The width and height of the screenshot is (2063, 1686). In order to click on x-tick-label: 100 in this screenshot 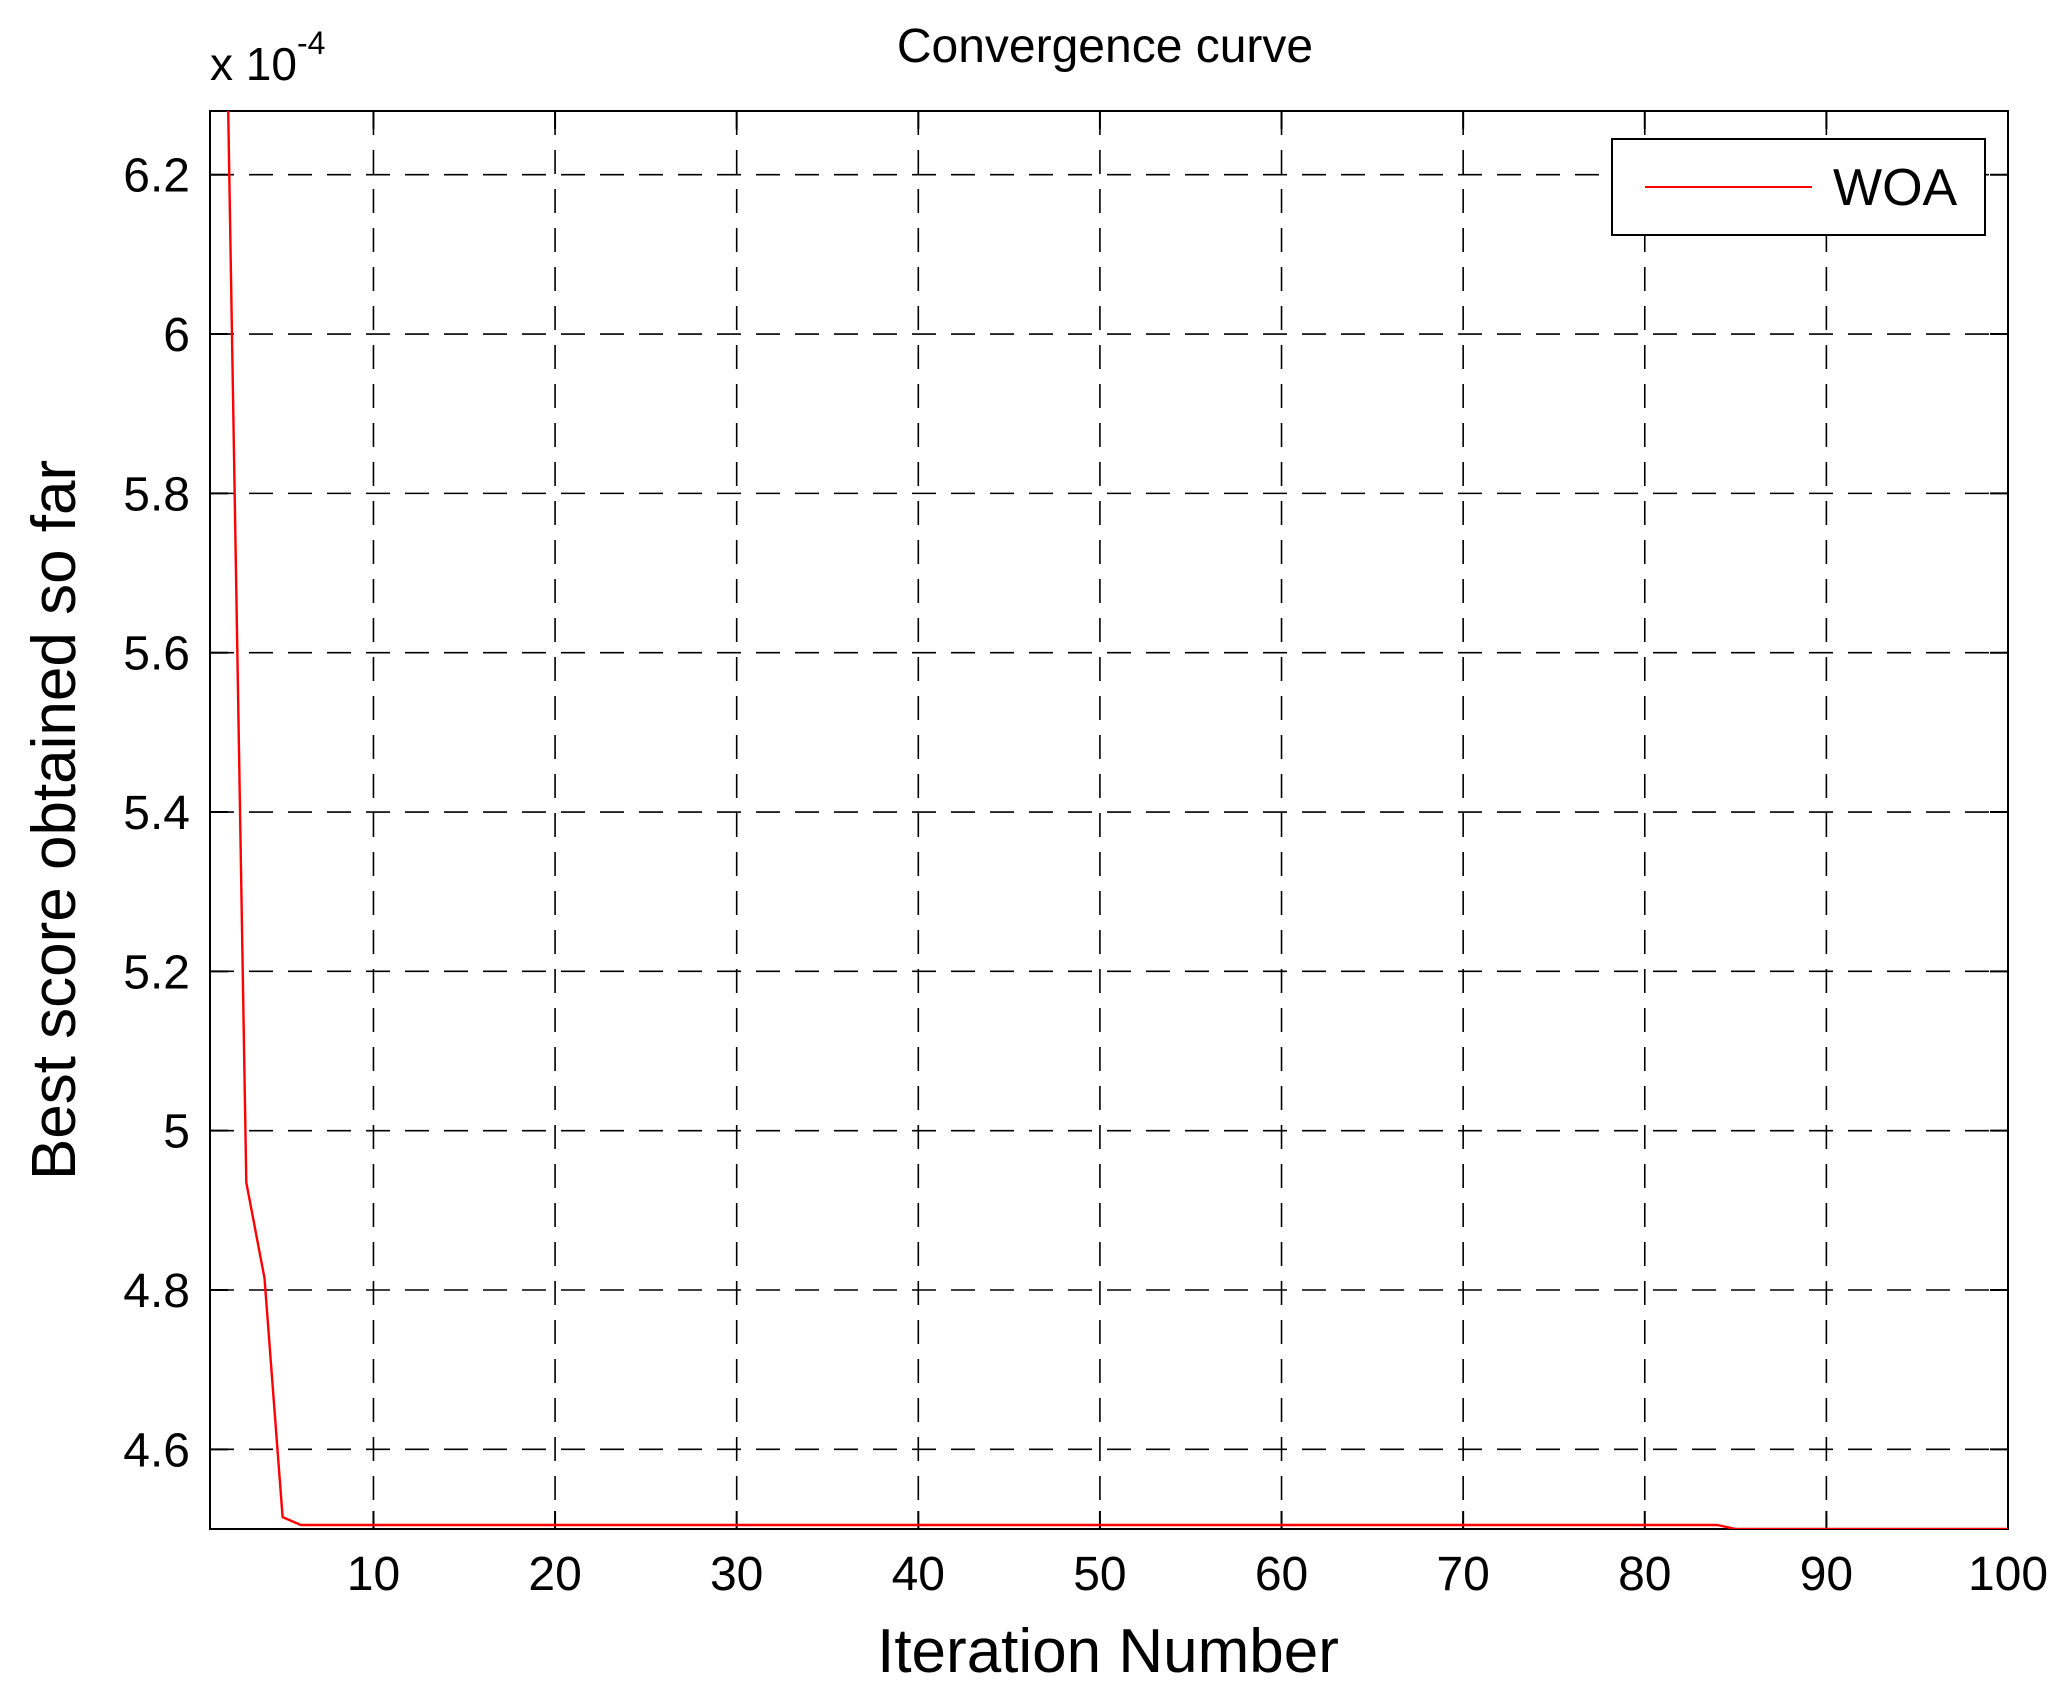, I will do `click(2008, 1574)`.